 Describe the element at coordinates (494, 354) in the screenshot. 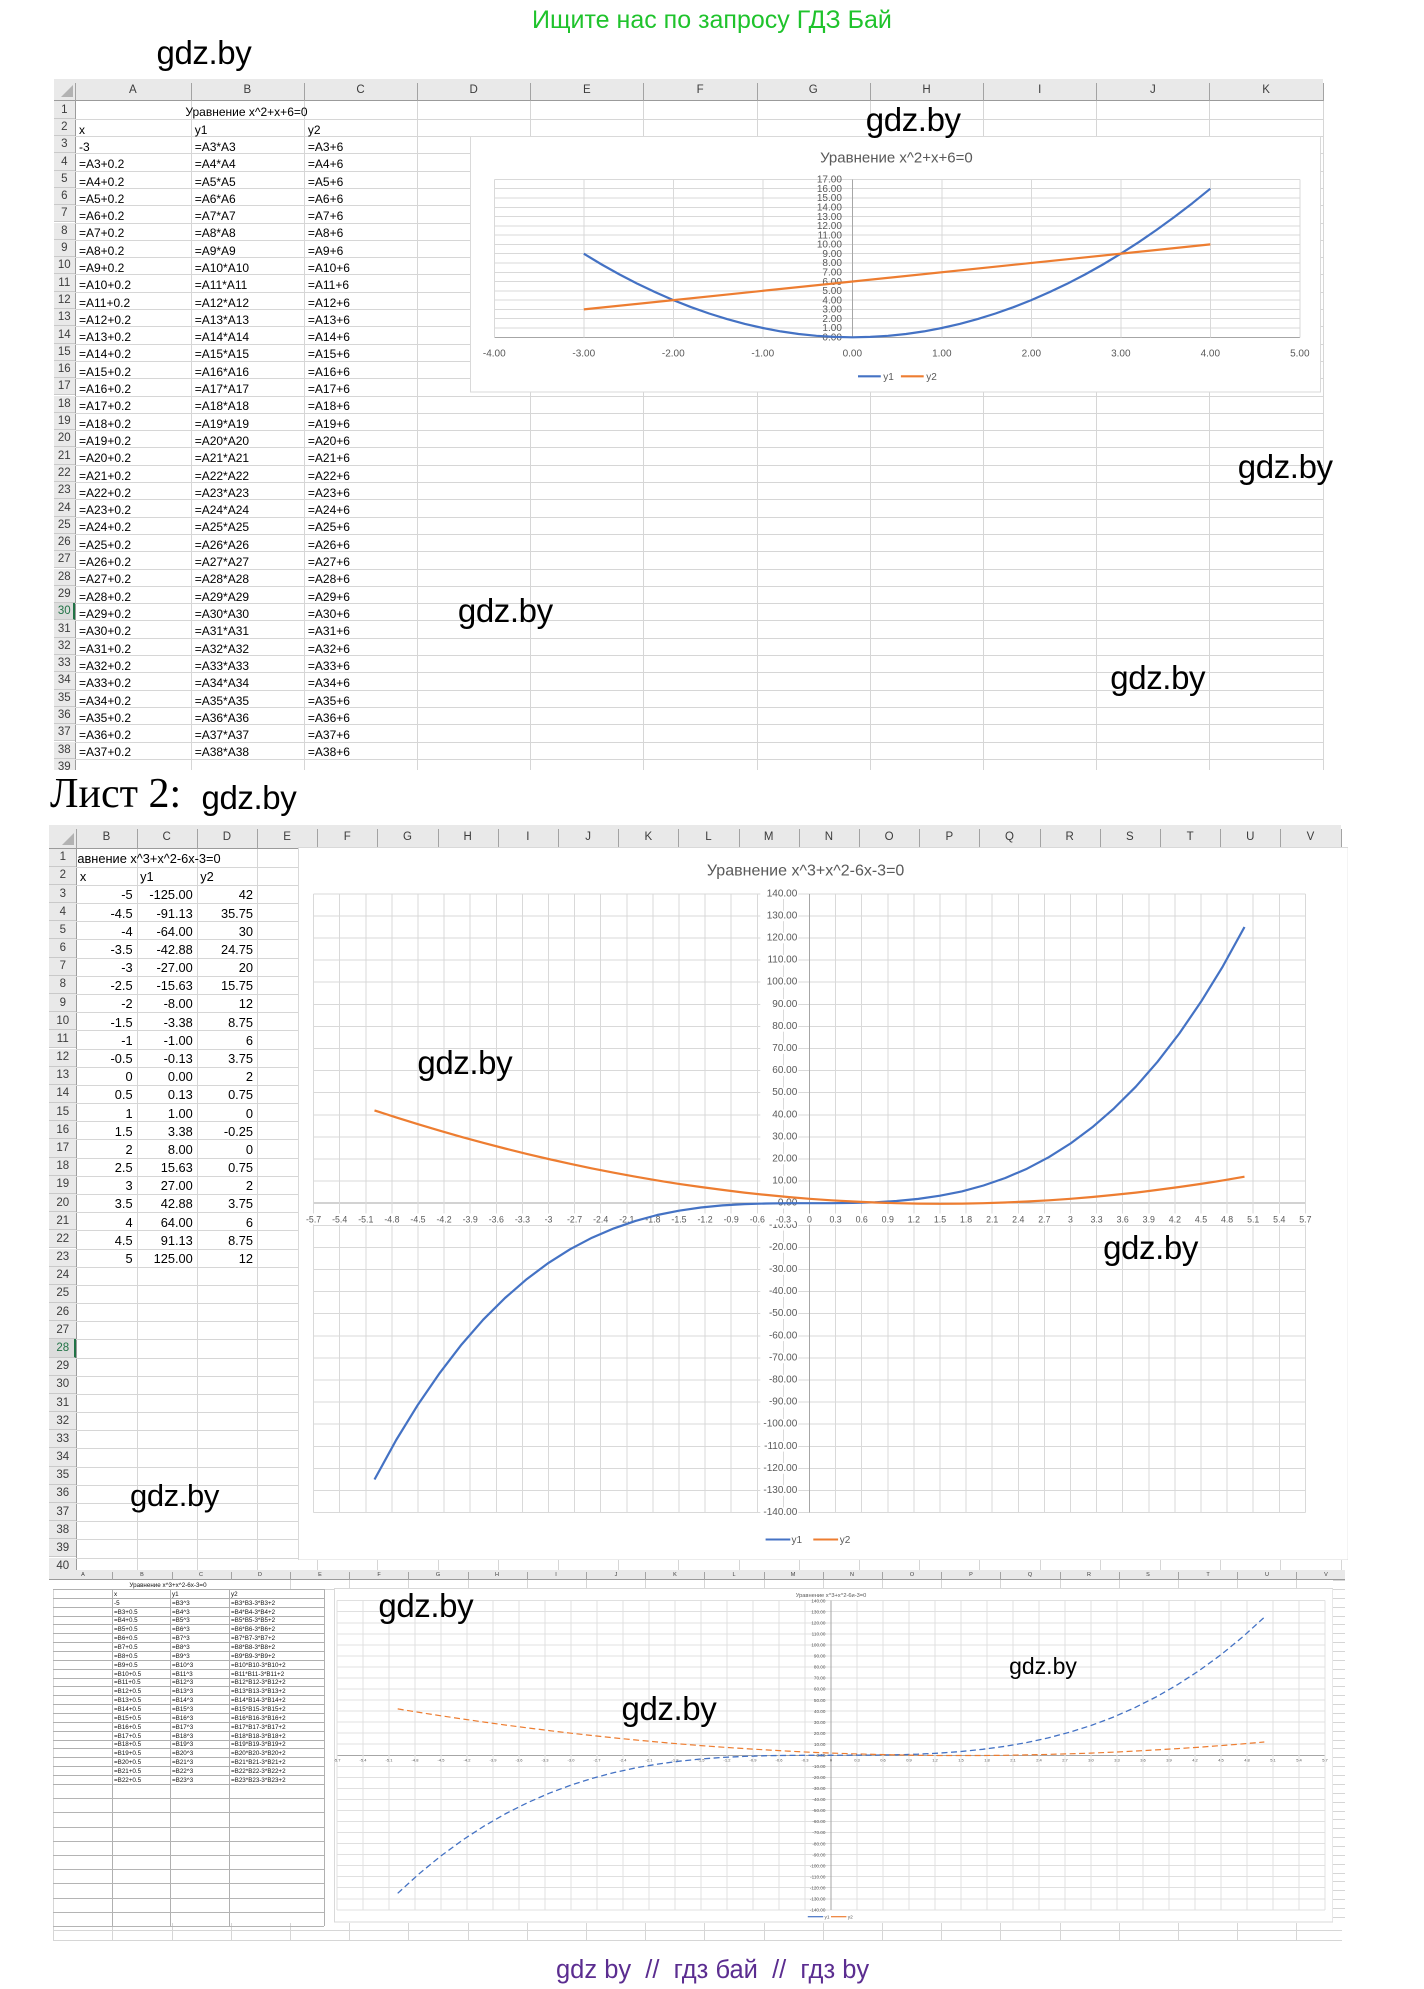

I see `svg-text: -4.00` at that location.